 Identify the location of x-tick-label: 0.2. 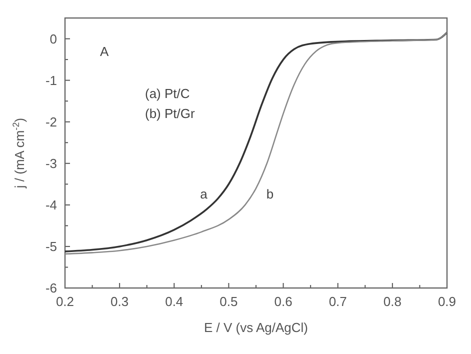
(65, 301).